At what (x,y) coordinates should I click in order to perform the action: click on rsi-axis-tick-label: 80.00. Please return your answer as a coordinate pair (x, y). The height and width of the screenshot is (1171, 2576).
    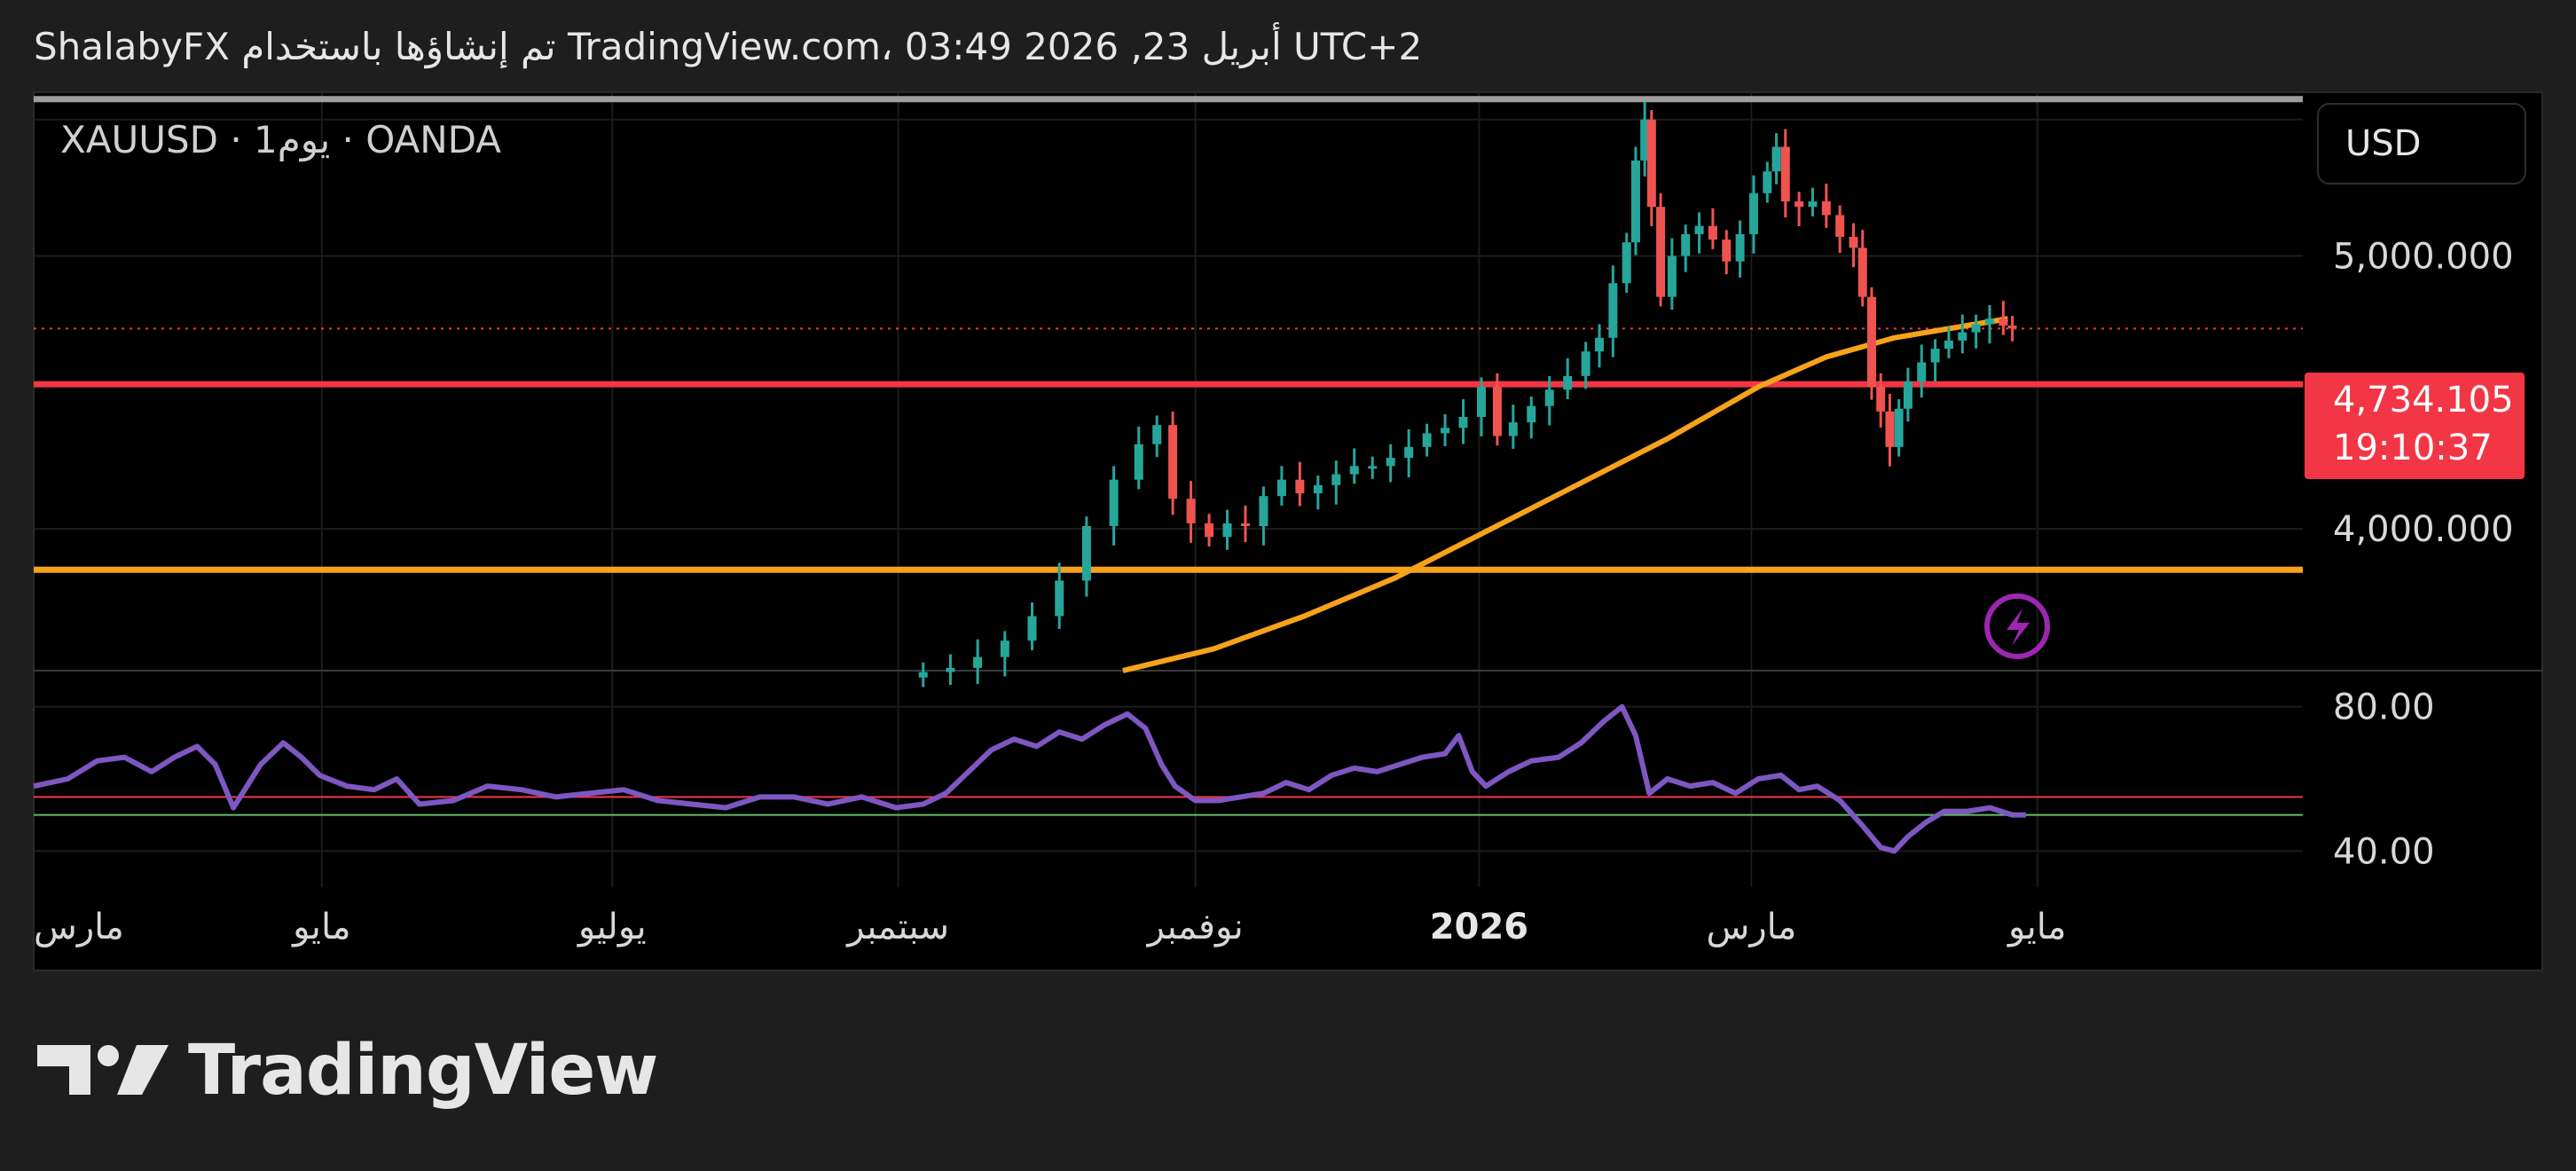
    Looking at the image, I should click on (2384, 708).